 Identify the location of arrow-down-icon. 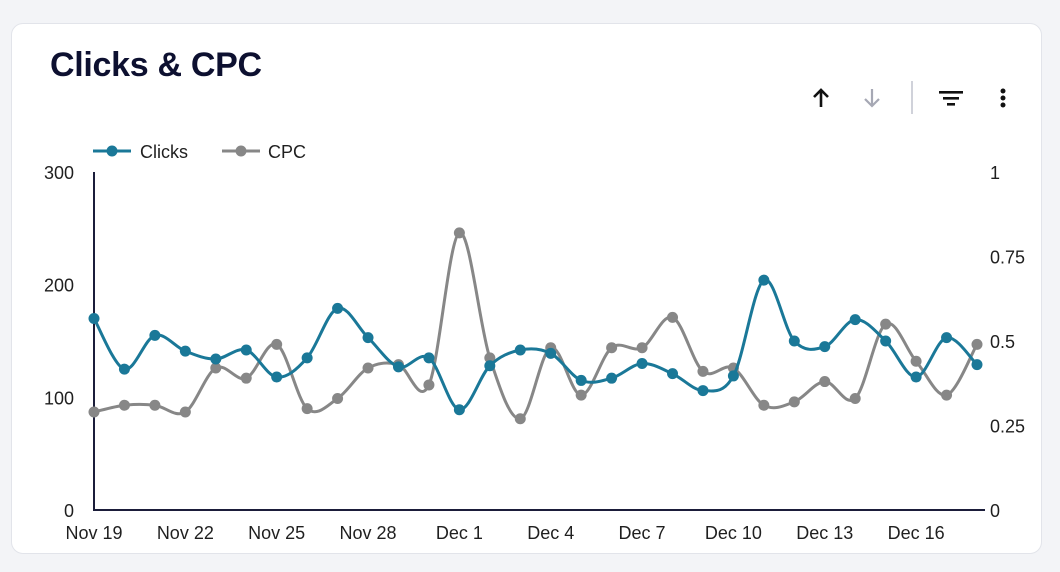
(872, 98).